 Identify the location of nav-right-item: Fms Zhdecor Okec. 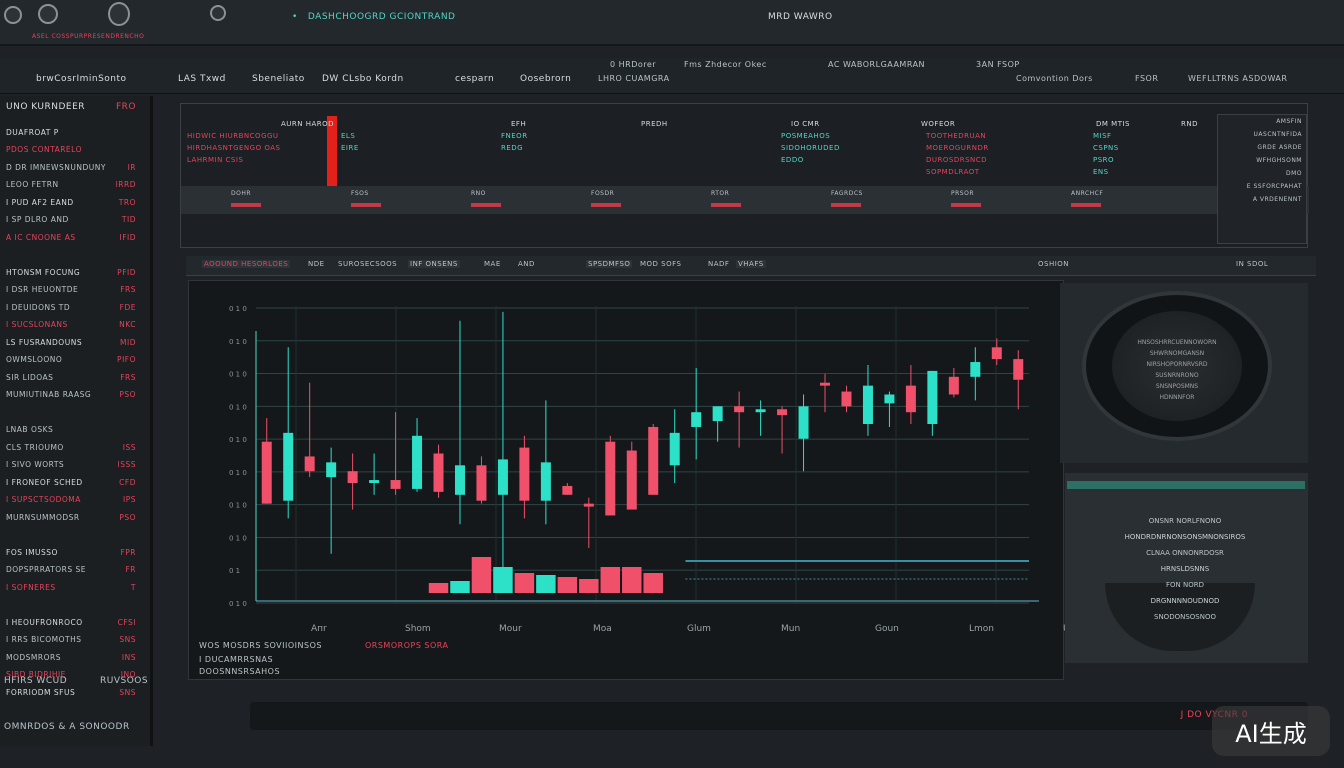
(725, 64).